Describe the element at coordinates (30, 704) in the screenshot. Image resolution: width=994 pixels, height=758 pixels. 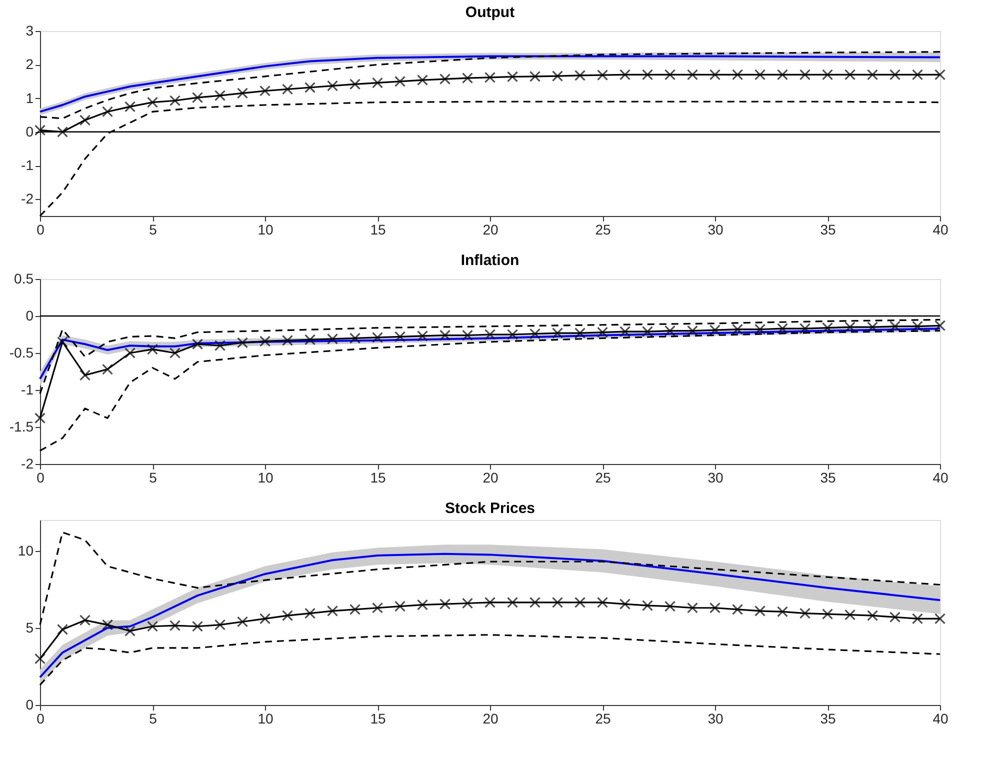
I see `y-tick-label: 0` at that location.